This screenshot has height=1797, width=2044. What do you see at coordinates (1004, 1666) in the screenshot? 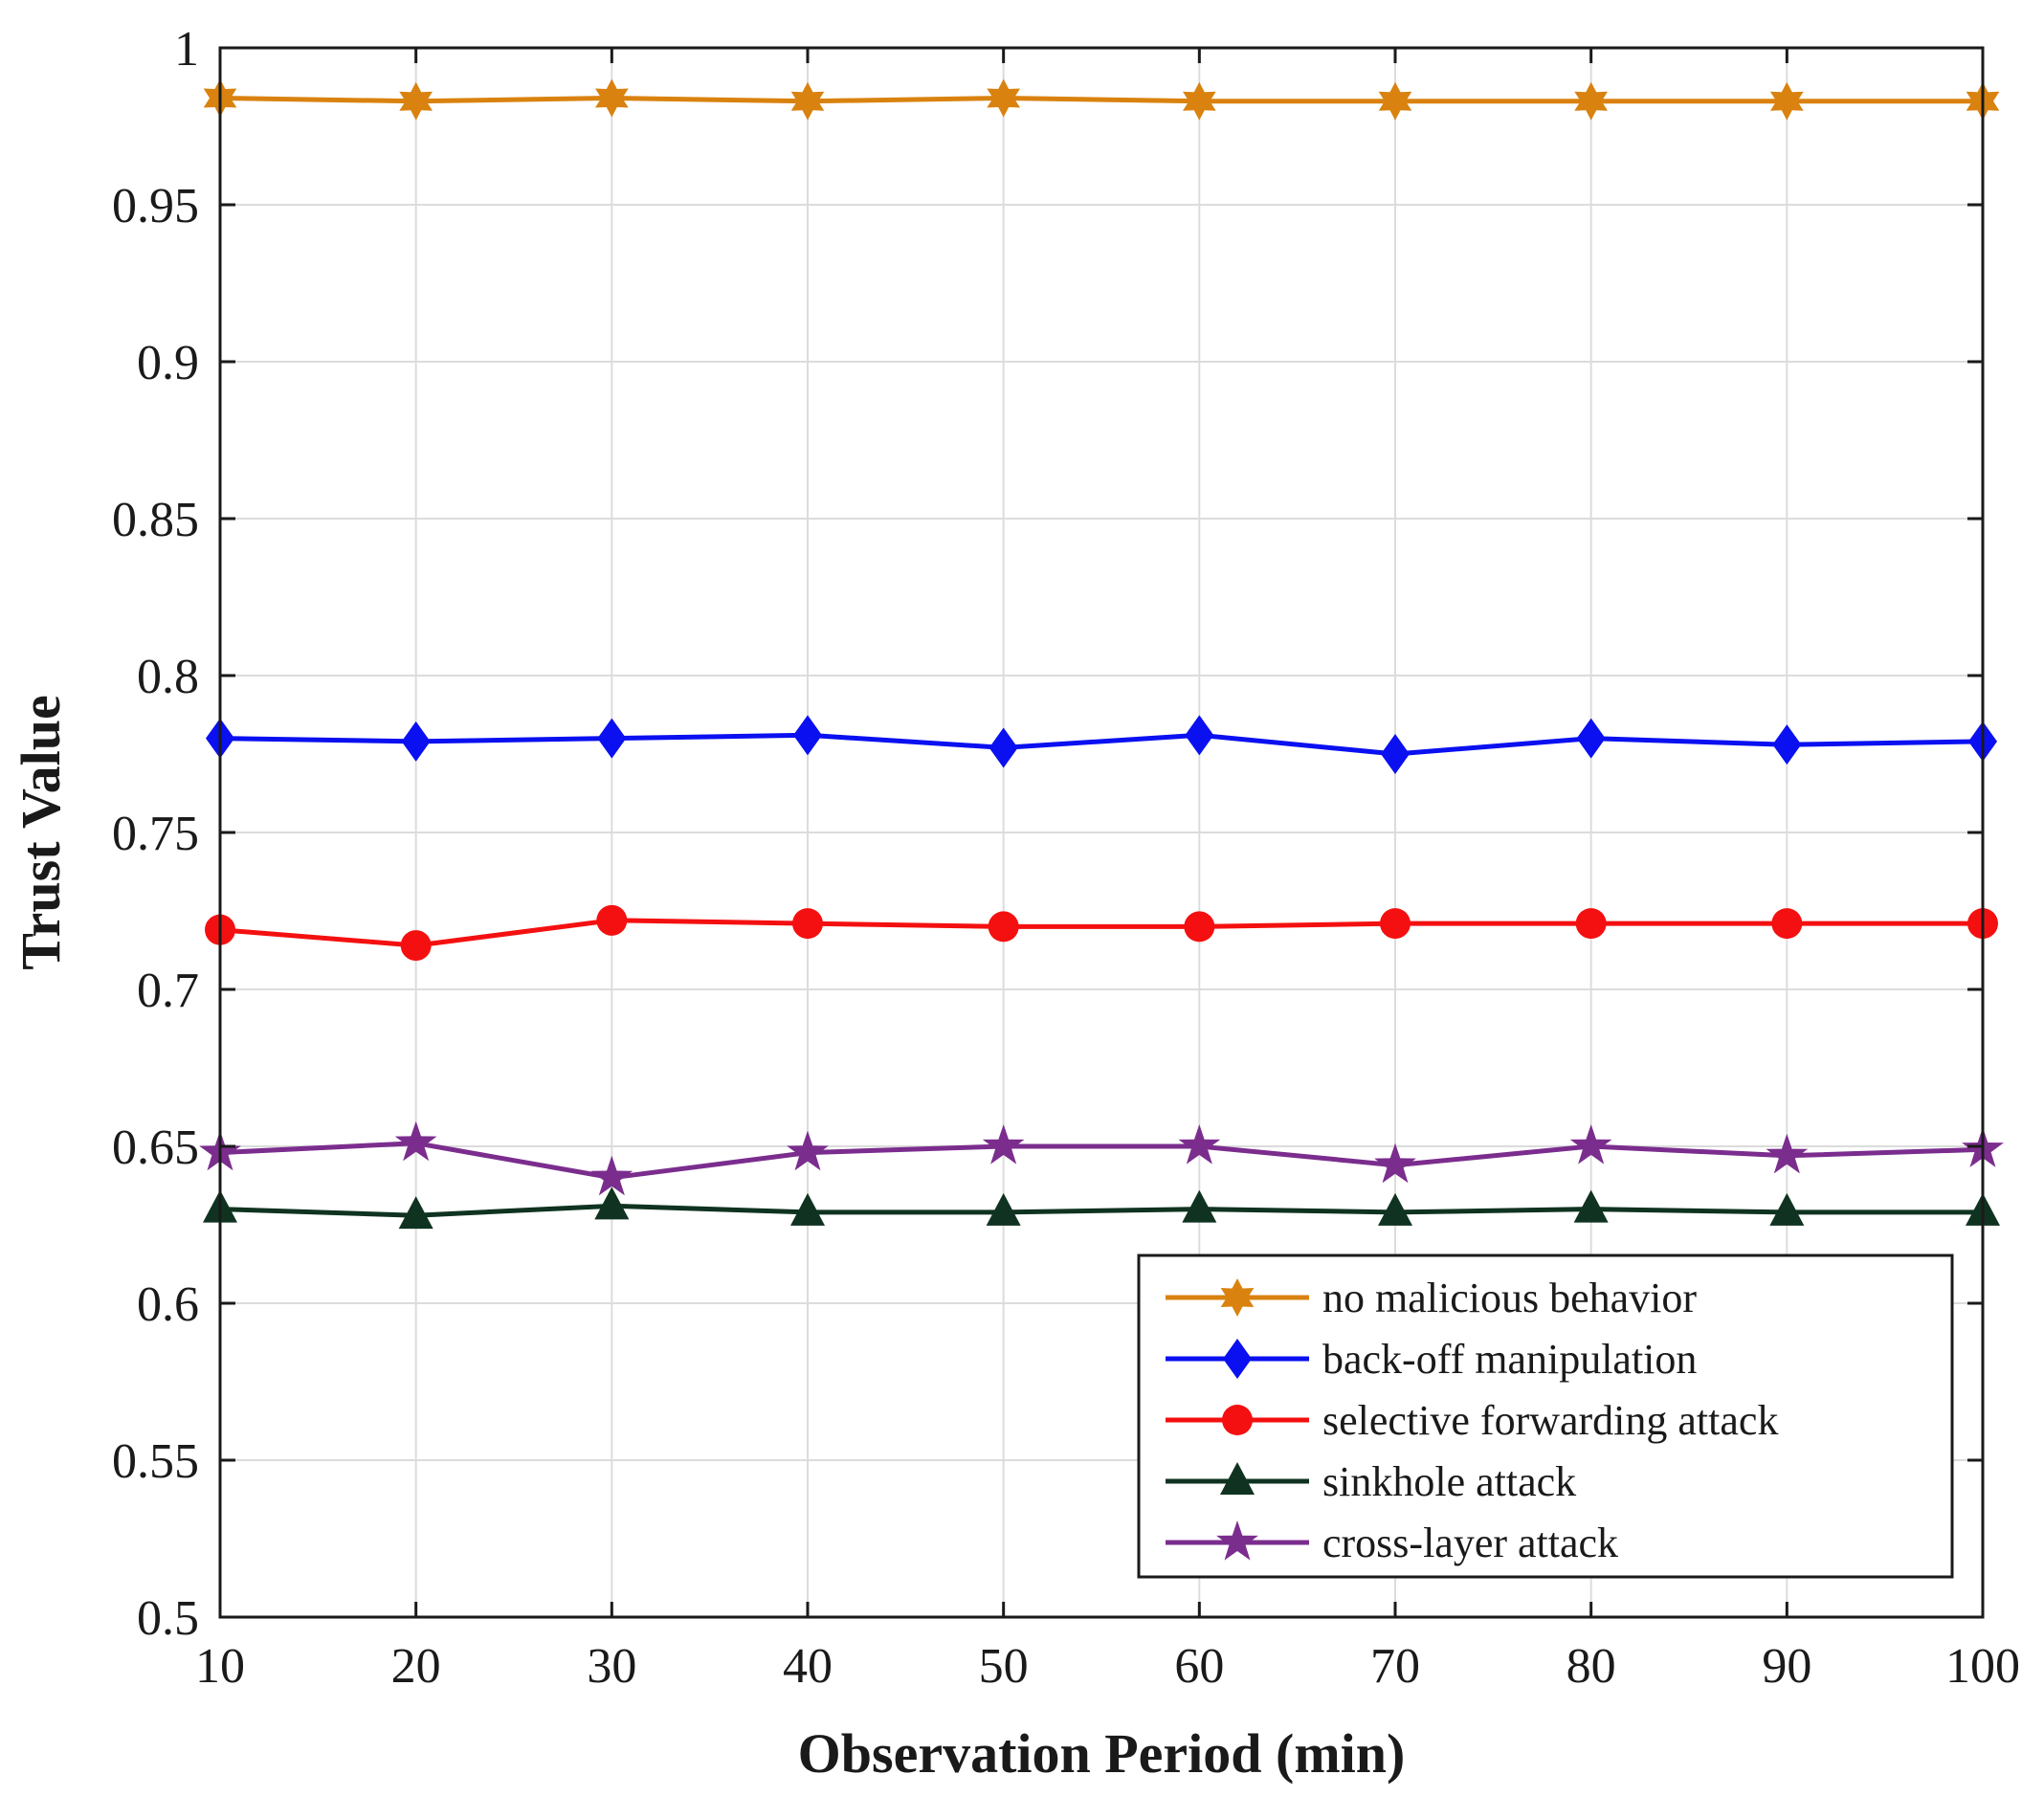
I see `x-tick-label-50: 50` at bounding box center [1004, 1666].